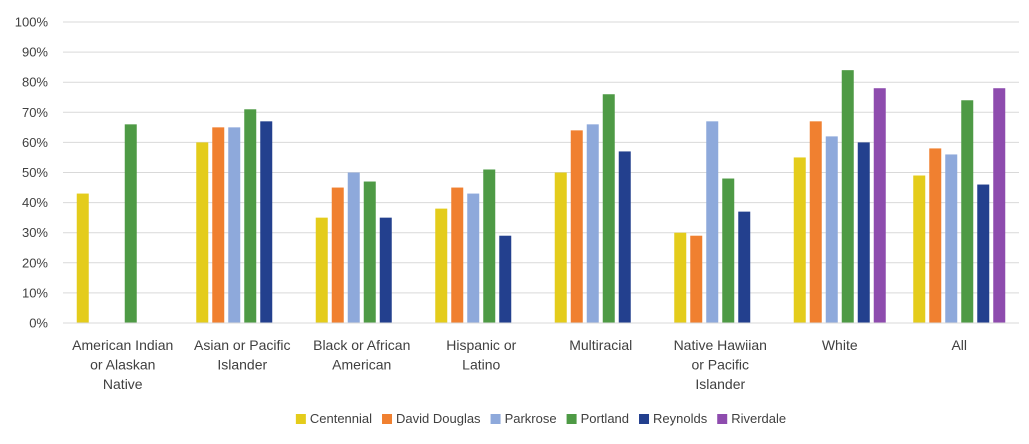 Image resolution: width=1029 pixels, height=444 pixels. I want to click on x-category-label-line: Multiracial, so click(600, 345).